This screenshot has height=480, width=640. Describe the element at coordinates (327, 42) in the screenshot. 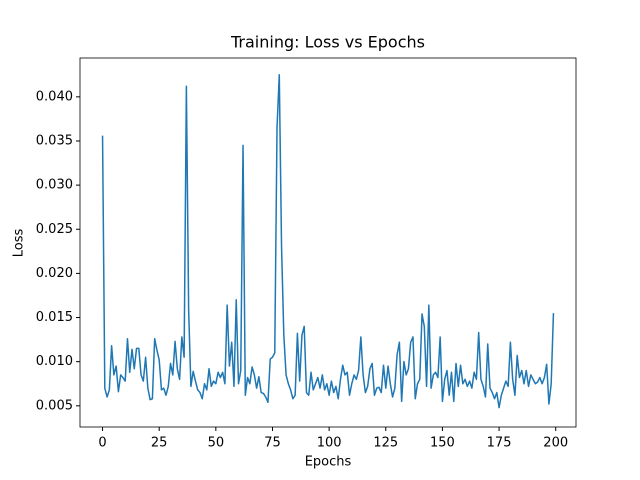

I see `chart-title: Training: Loss vs Epochs` at that location.